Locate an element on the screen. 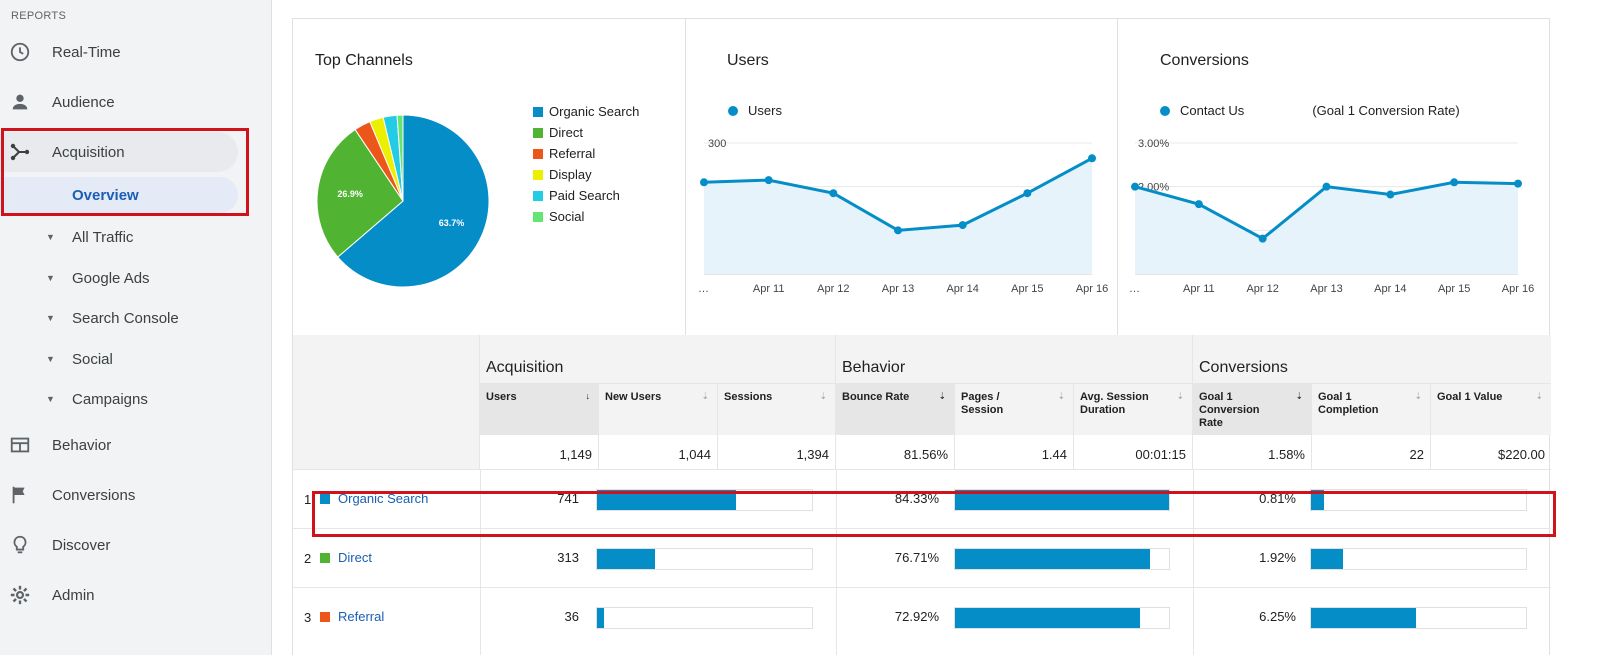 This screenshot has width=1600, height=655. legend-label: Referral is located at coordinates (572, 153).